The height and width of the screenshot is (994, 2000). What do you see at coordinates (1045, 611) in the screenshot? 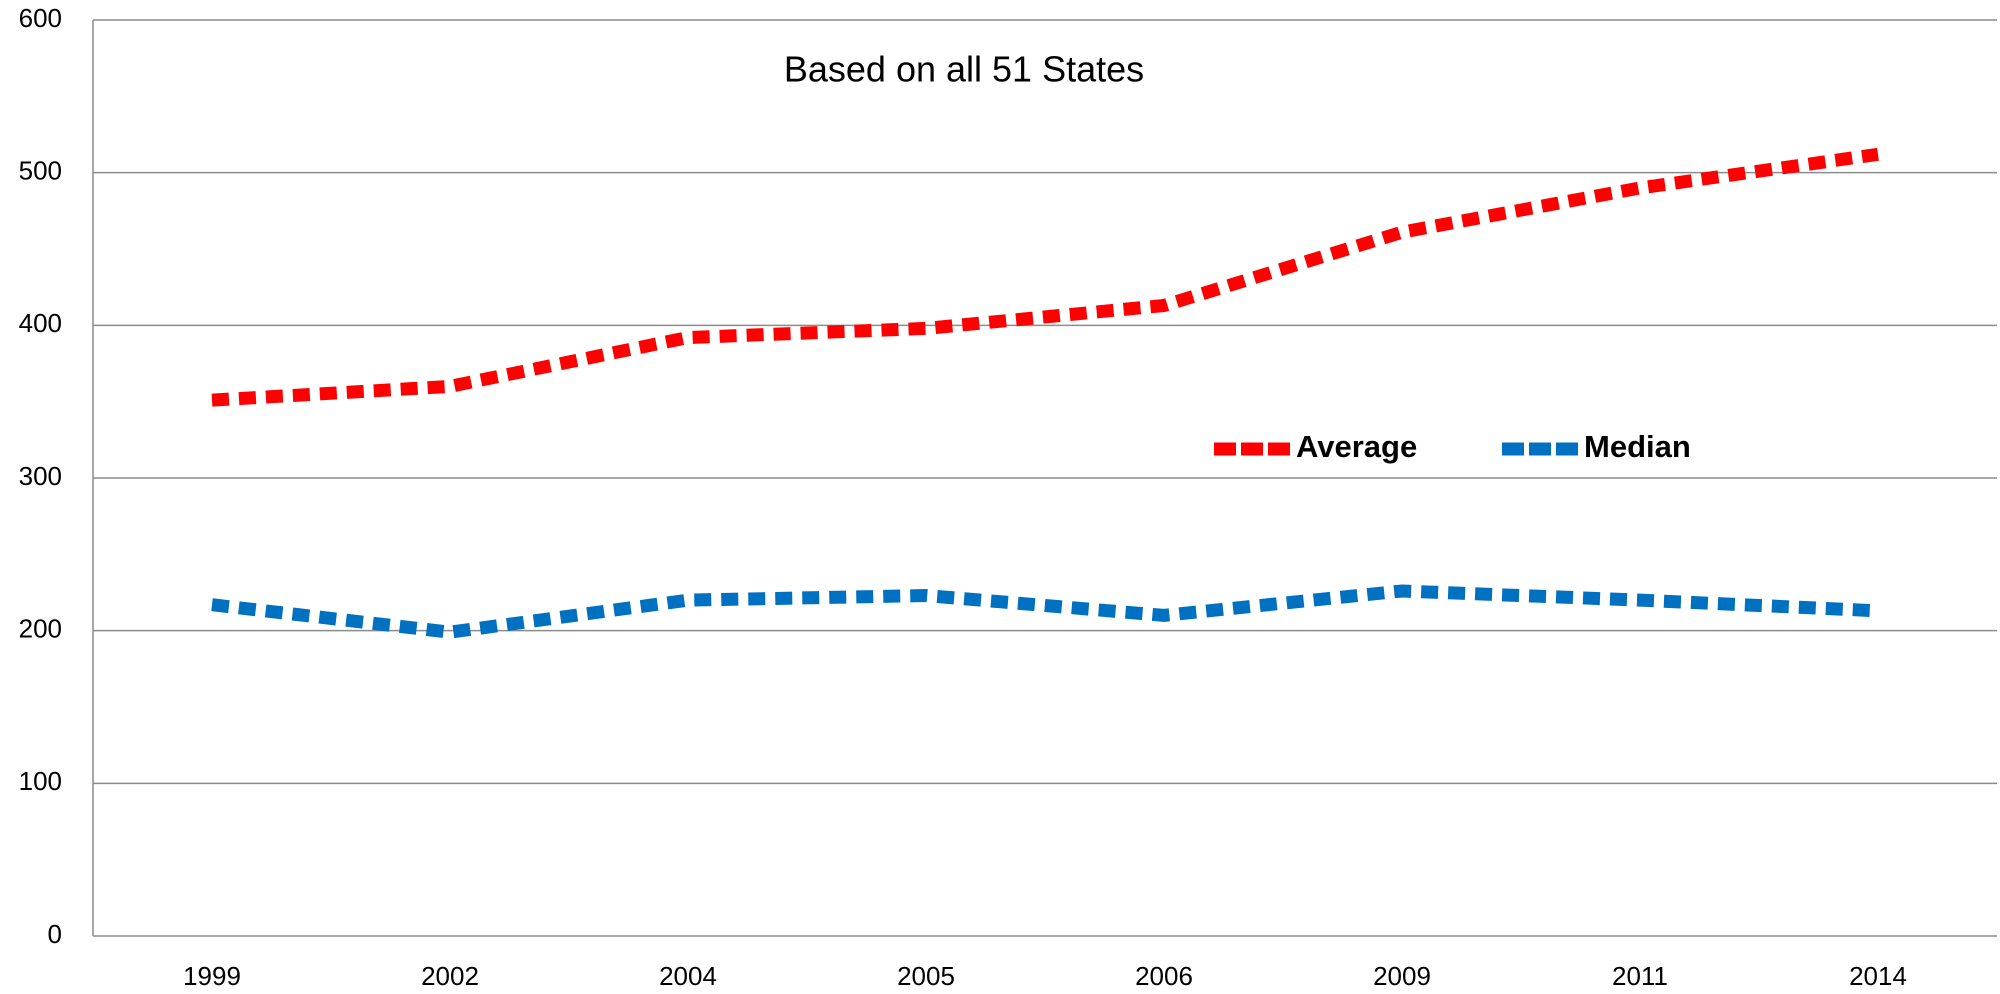
I see `series-line` at bounding box center [1045, 611].